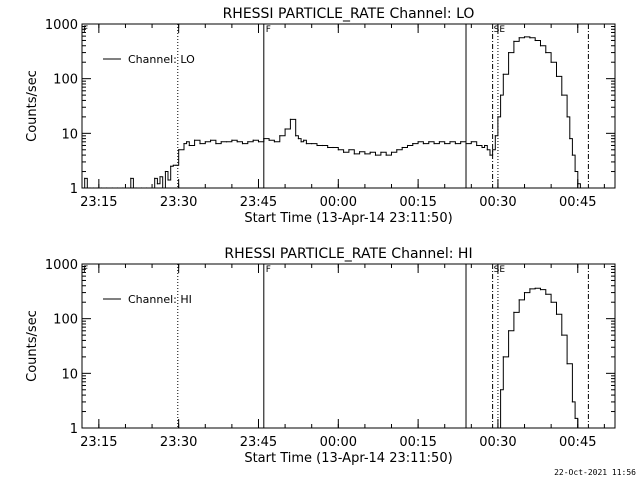  What do you see at coordinates (160, 299) in the screenshot?
I see `legend-label: Channel: HI` at bounding box center [160, 299].